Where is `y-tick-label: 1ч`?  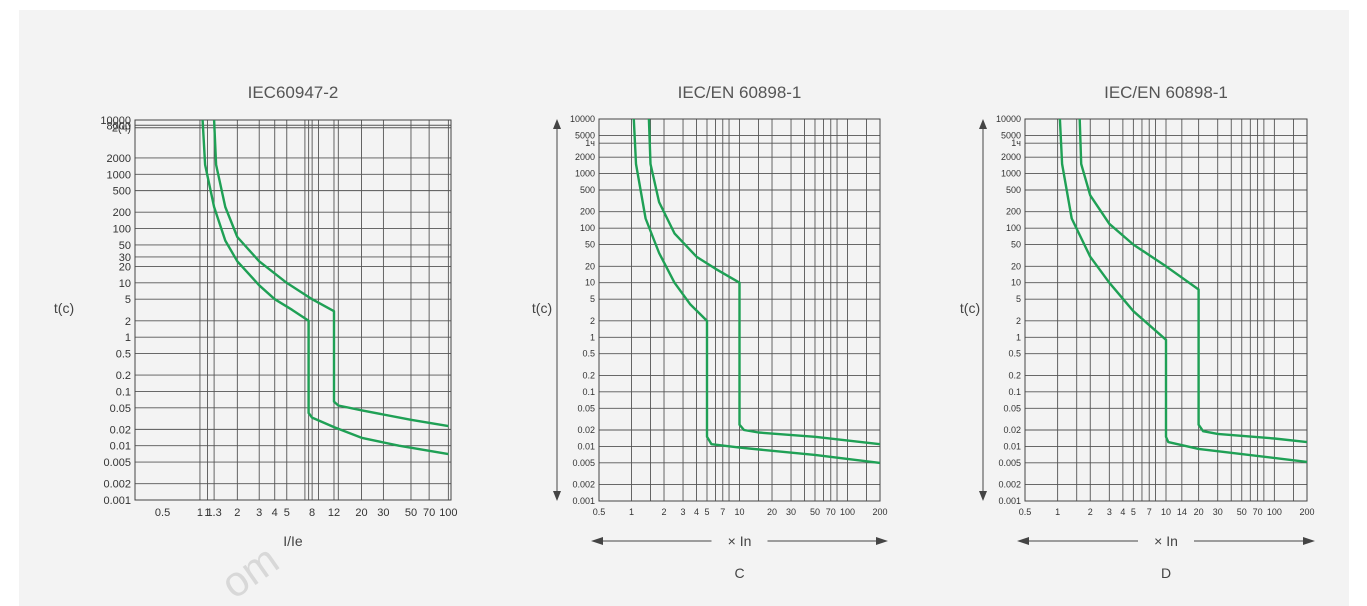 y-tick-label: 1ч is located at coordinates (590, 143).